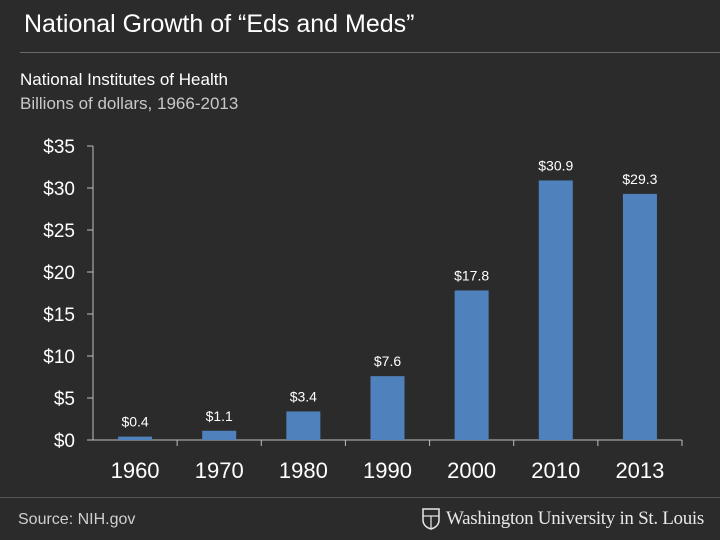 This screenshot has height=540, width=720. I want to click on title-divider, so click(370, 52).